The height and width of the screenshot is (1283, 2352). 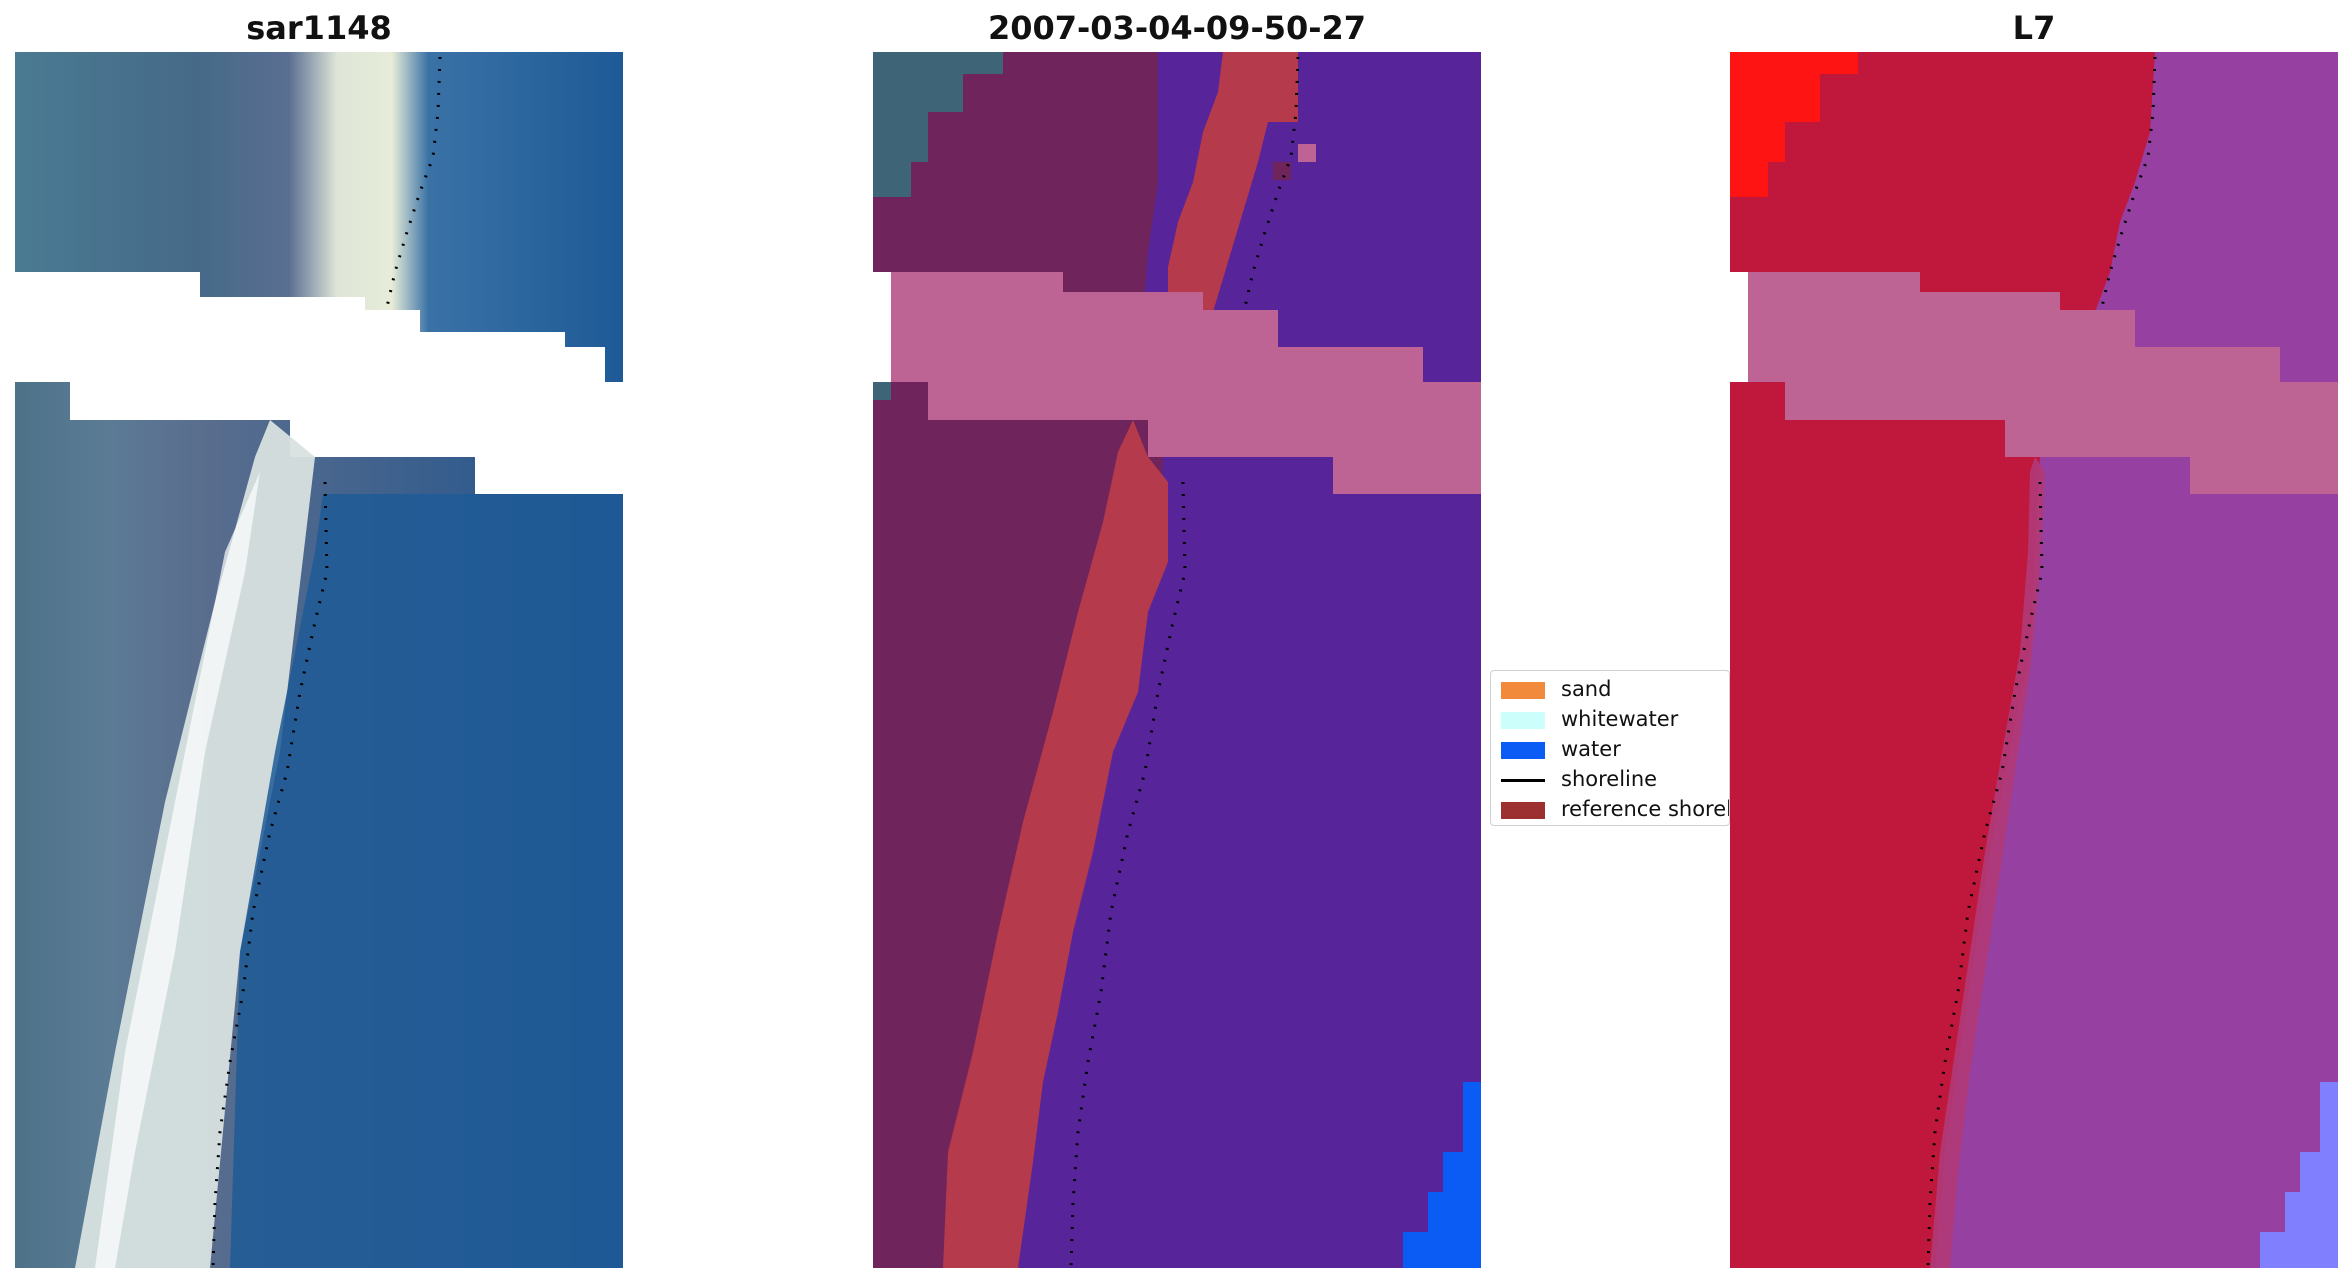 I want to click on panel-title-classified: 2007-03-04-09-50-27, so click(x=1177, y=28).